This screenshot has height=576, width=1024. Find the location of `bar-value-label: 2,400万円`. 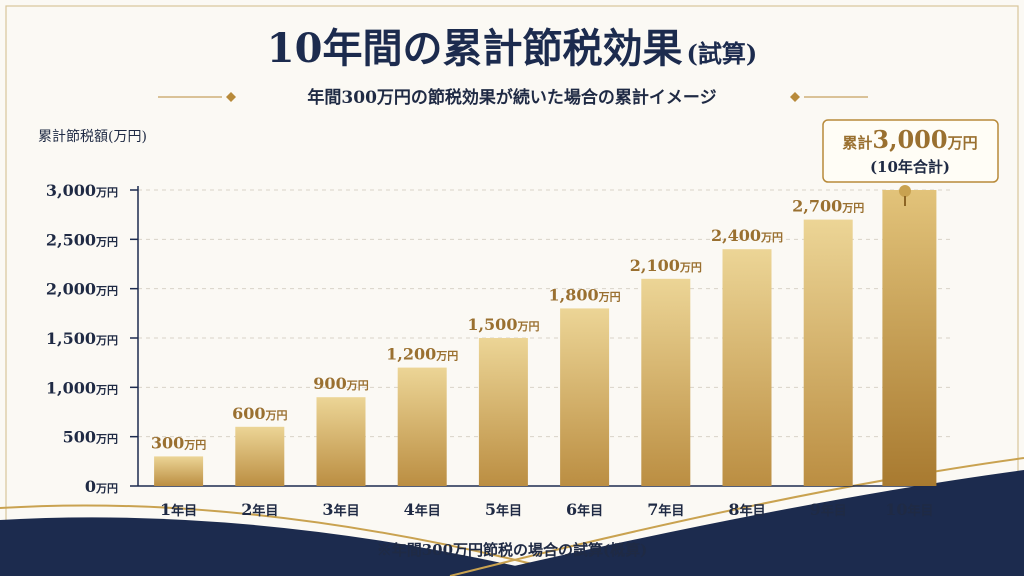

bar-value-label: 2,400万円 is located at coordinates (747, 235).